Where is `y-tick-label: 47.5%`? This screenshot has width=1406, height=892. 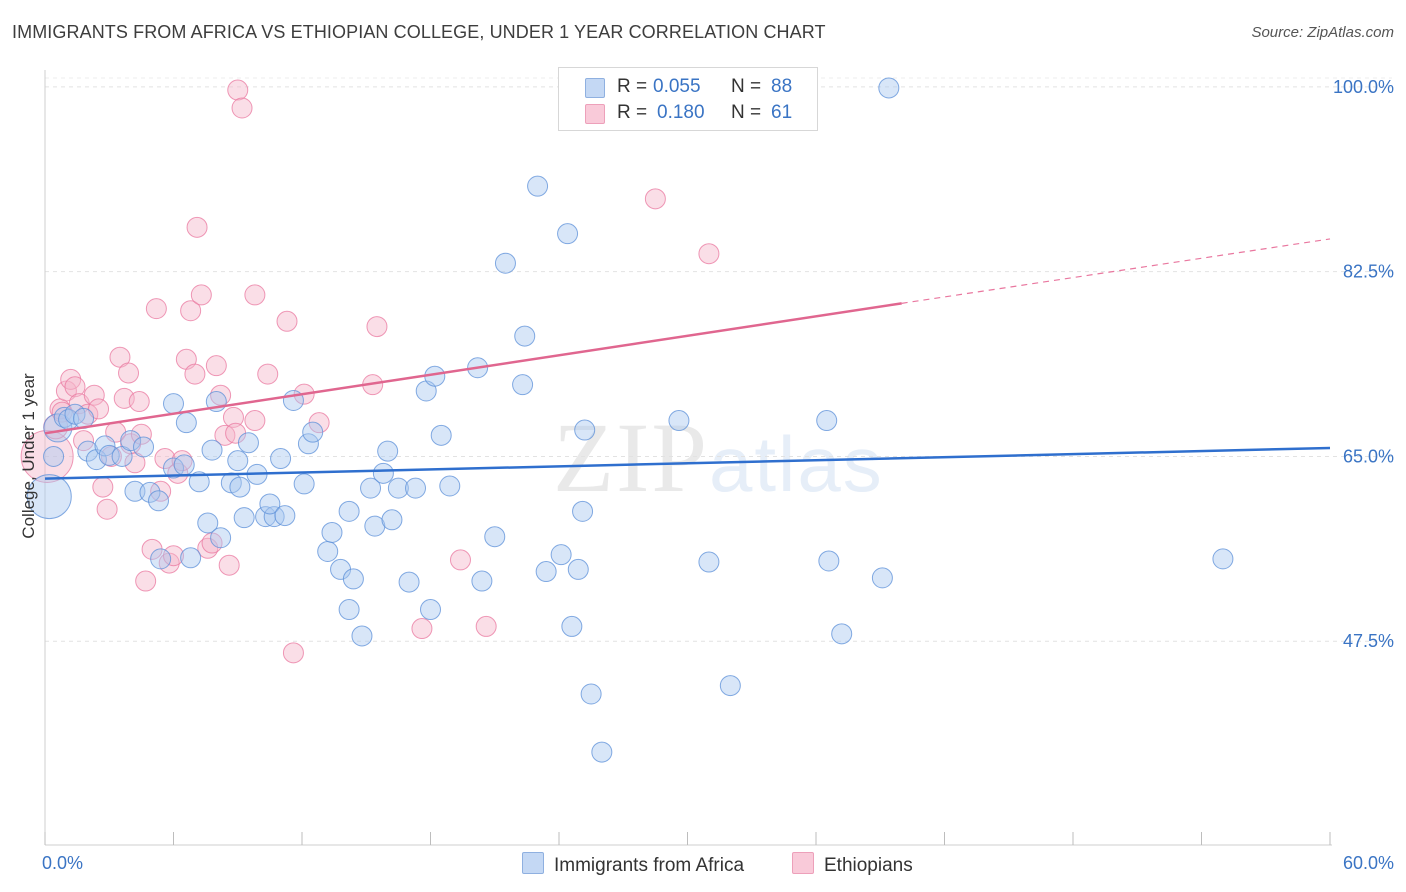
y-tick-label: 47.5% is located at coordinates (1368, 641).